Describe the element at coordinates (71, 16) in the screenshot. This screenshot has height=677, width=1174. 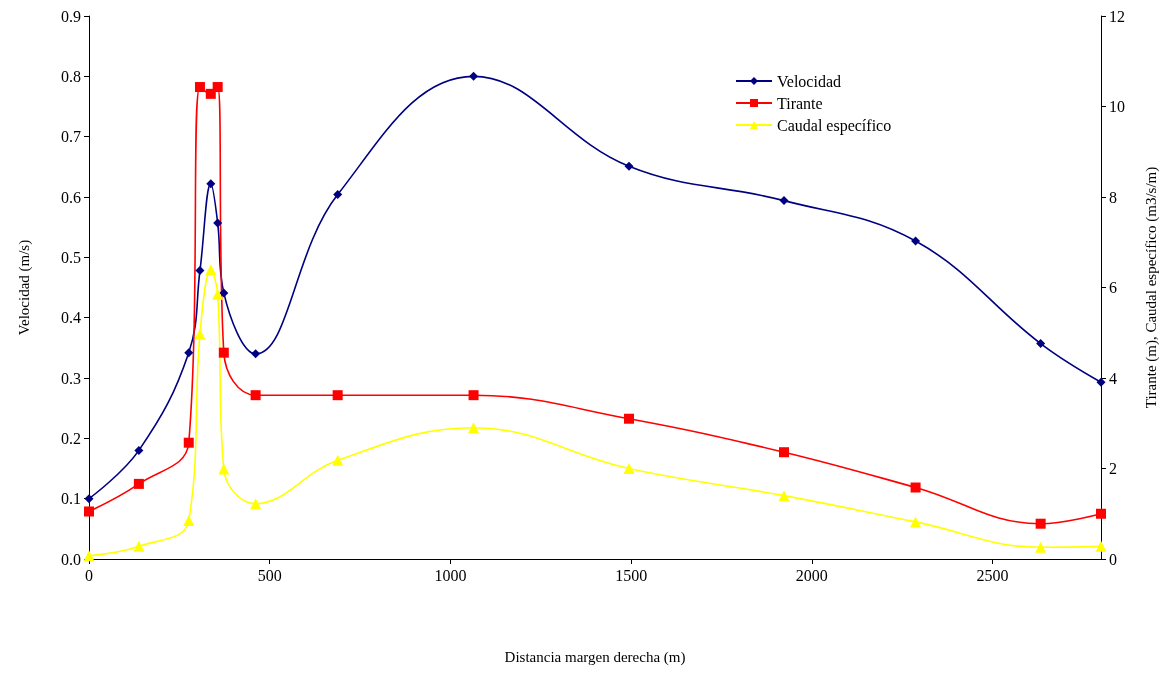
I see `y-tick-label: 0.9` at that location.